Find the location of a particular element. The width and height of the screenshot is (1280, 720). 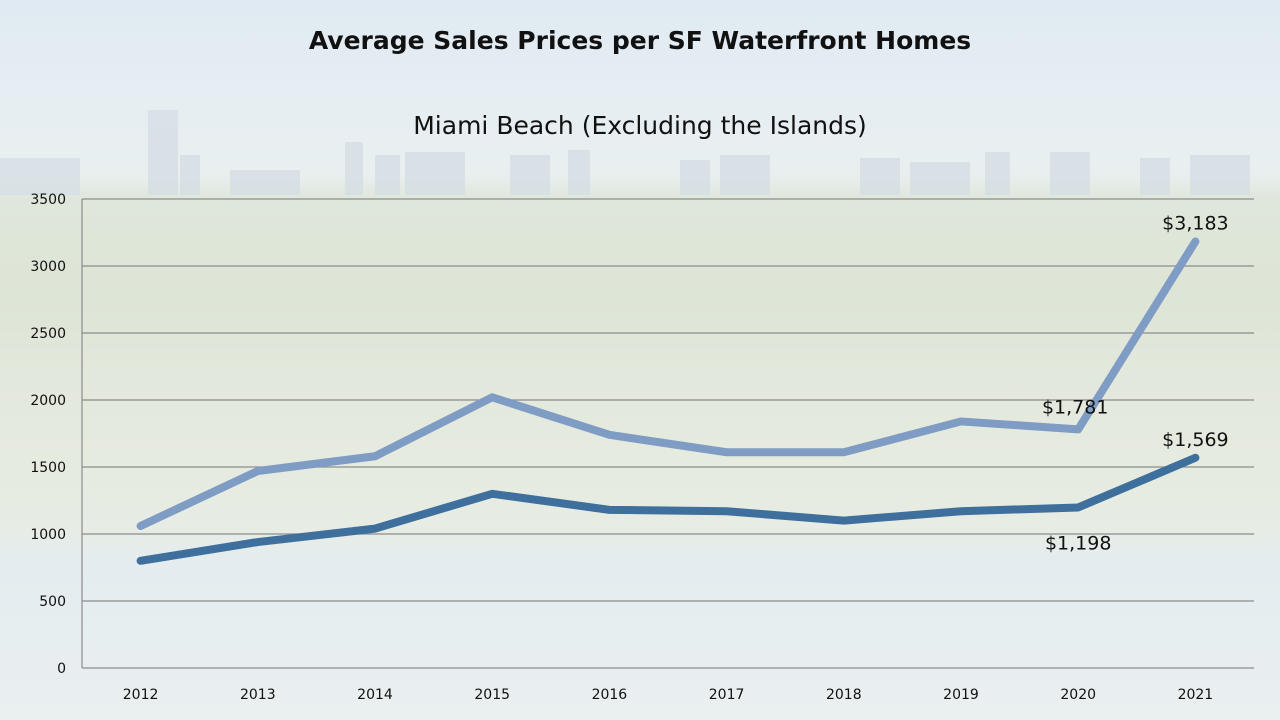

x-tick-label: 2018 is located at coordinates (844, 695).